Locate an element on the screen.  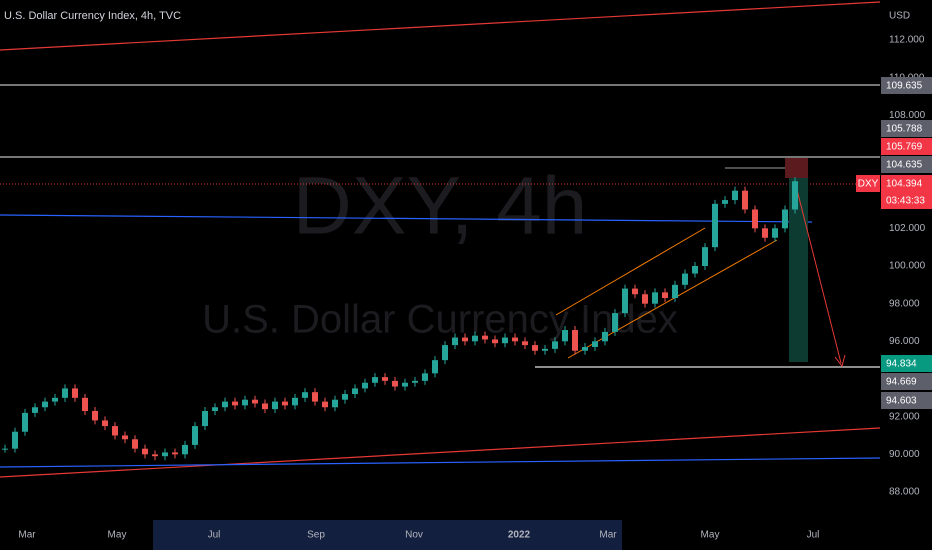
symbol-tag-label: DXY is located at coordinates (868, 184).